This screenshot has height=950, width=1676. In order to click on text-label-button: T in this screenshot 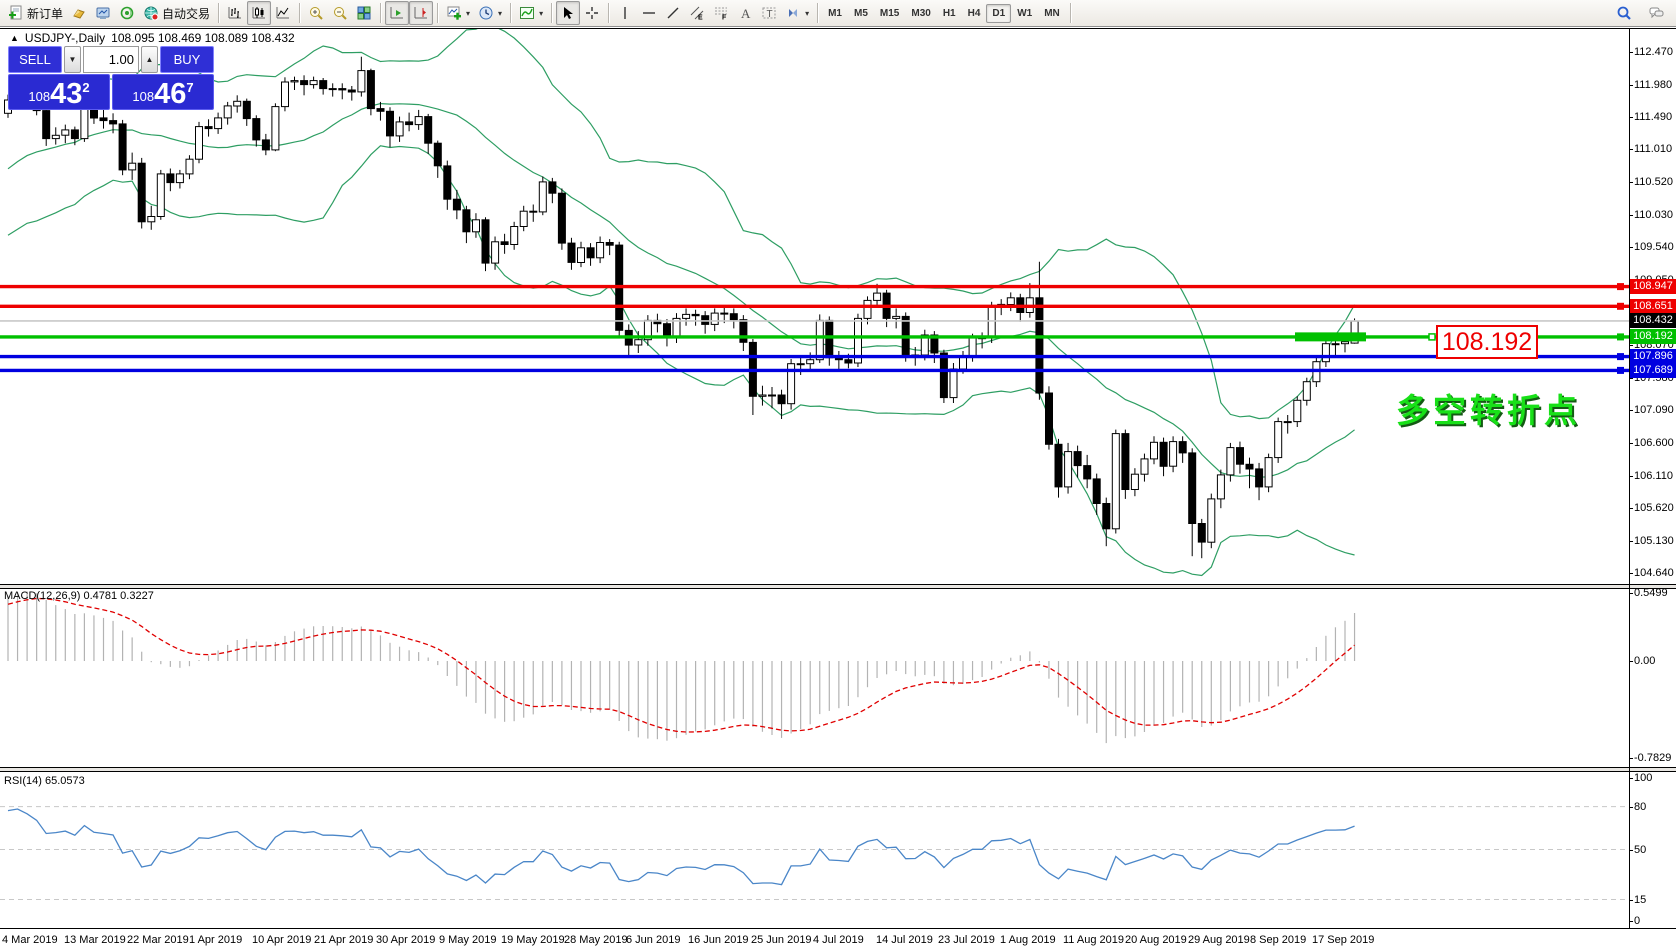, I will do `click(769, 13)`.